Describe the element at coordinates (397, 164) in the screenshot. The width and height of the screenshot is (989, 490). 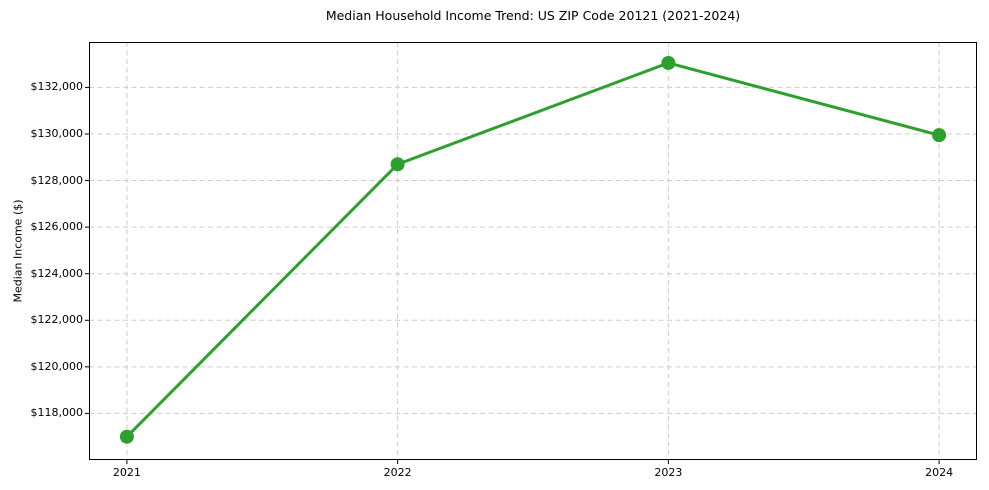
I see `data-point-2022` at that location.